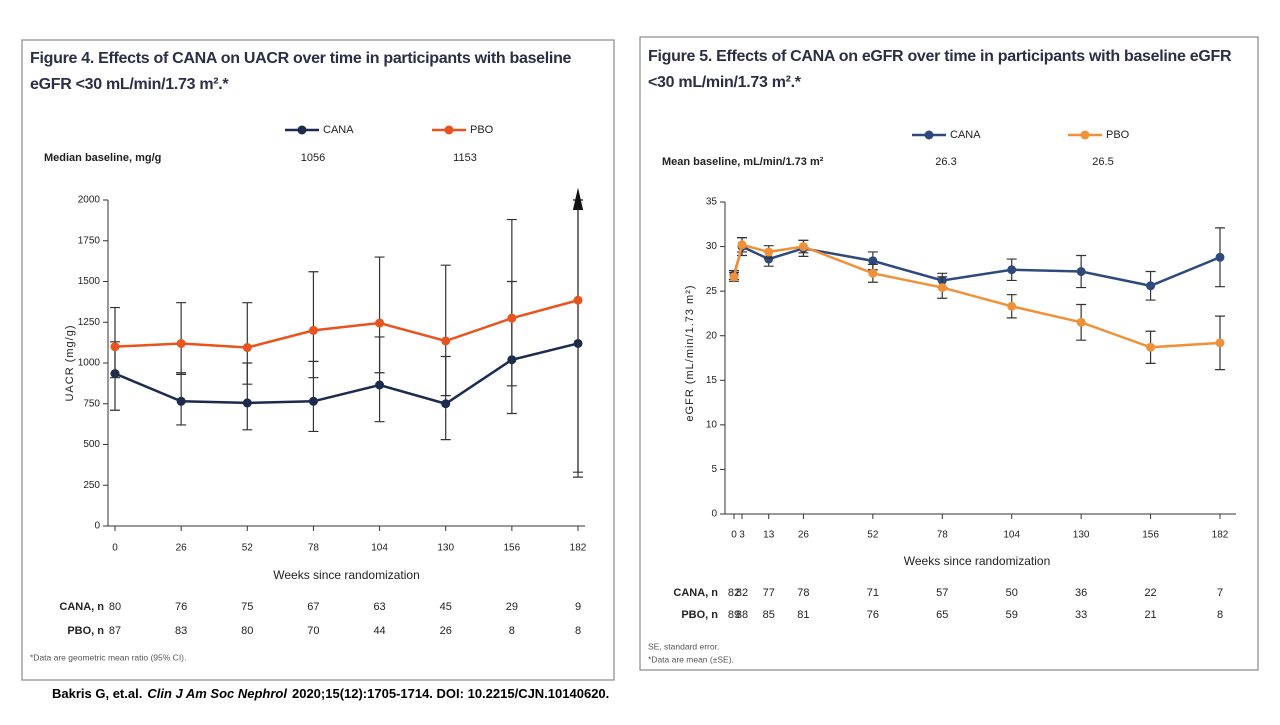 The height and width of the screenshot is (725, 1280). Describe the element at coordinates (89, 281) in the screenshot. I see `y-tick-label: 1500` at that location.